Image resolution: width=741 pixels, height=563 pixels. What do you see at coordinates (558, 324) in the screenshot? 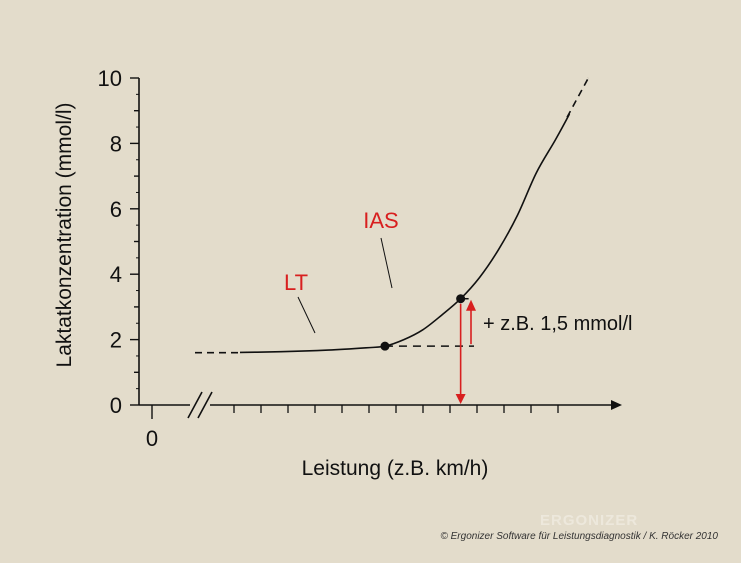
I see `delta-annotation: + z.B. 1,5 mmol/l` at bounding box center [558, 324].